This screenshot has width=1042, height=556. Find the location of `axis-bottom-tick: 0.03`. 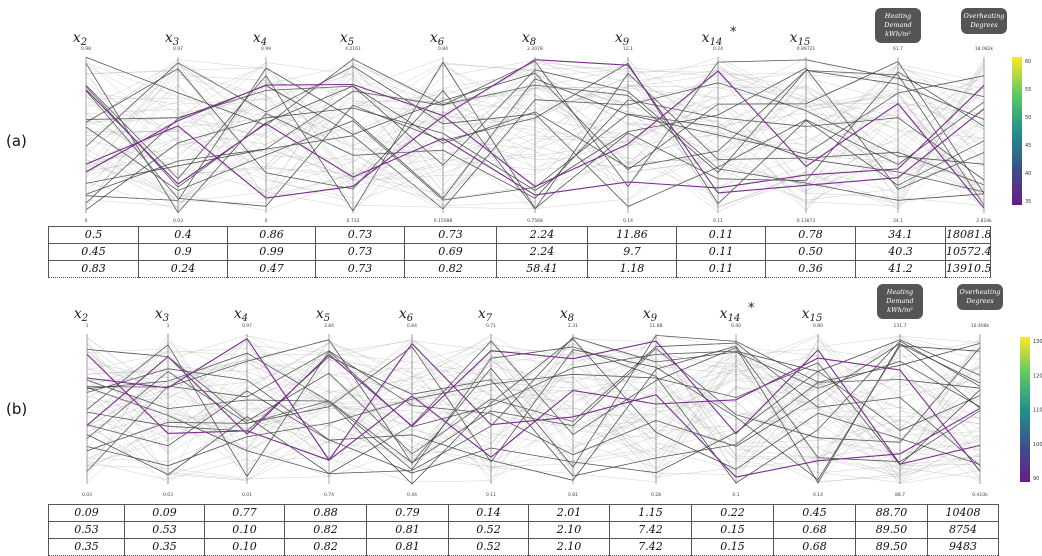

axis-bottom-tick: 0.03 is located at coordinates (87, 495).